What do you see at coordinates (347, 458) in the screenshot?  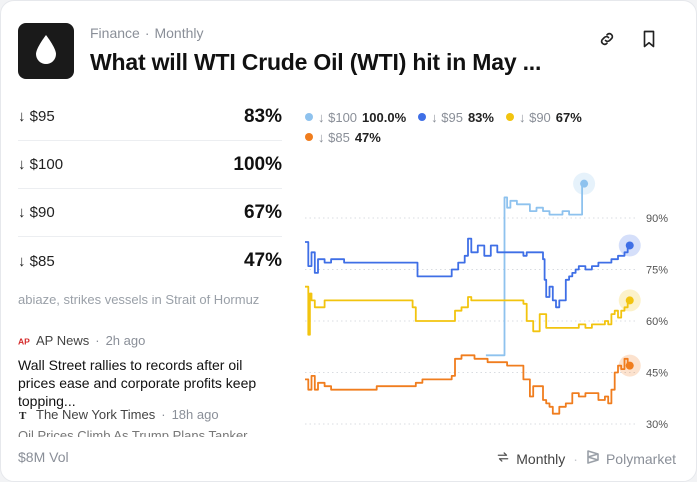 I see `card-footer: $8M Vol Monthly · Polymarket` at bounding box center [347, 458].